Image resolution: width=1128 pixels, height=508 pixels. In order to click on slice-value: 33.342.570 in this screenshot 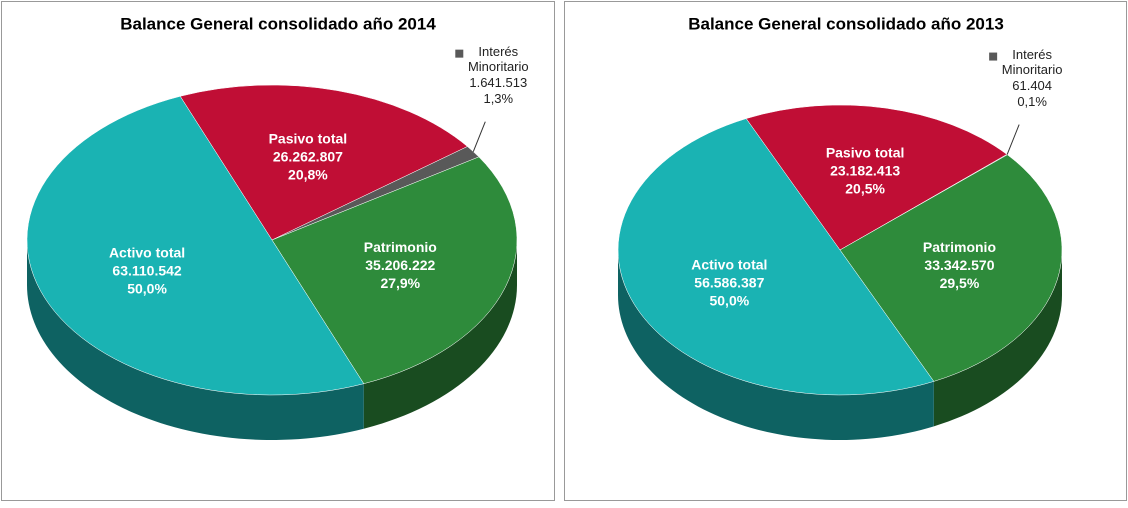, I will do `click(959, 265)`.